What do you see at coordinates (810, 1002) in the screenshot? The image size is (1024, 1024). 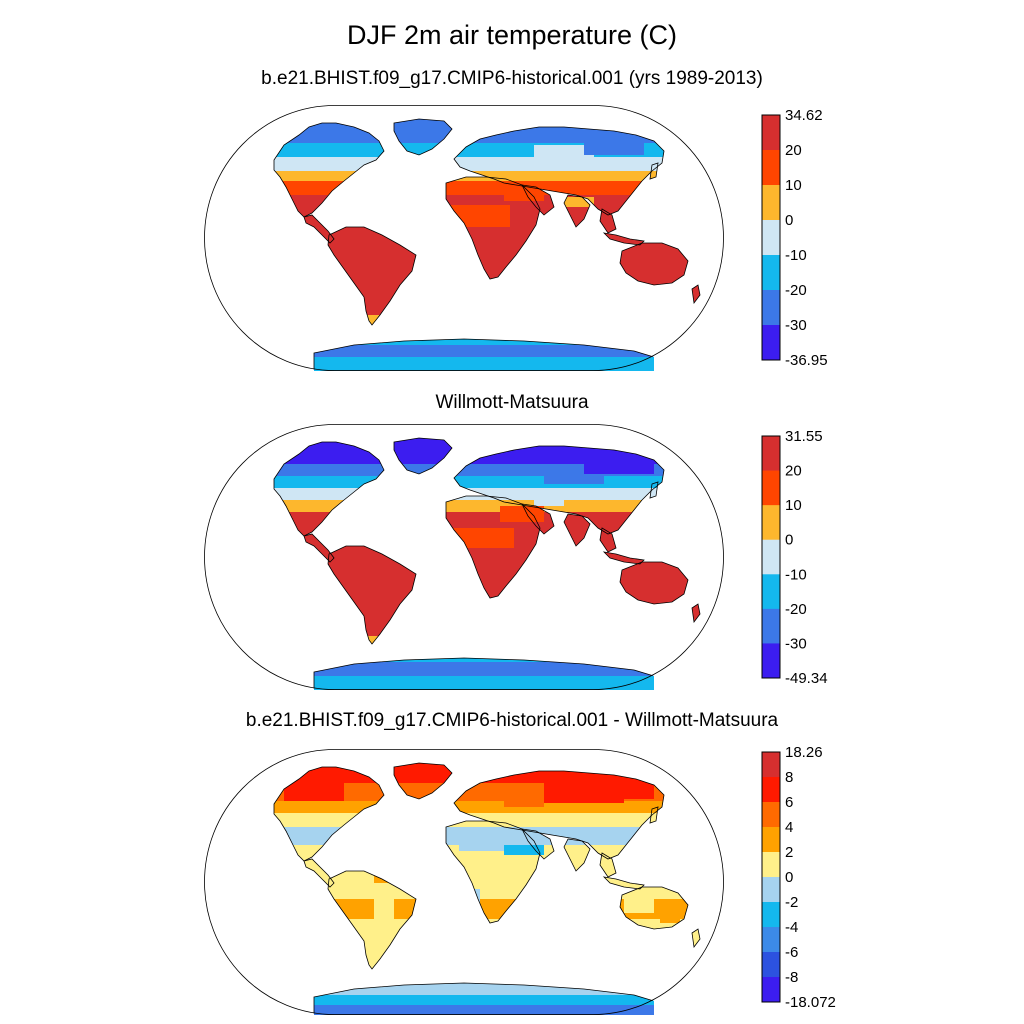 I see `colorbar-tick-label: -18.072` at bounding box center [810, 1002].